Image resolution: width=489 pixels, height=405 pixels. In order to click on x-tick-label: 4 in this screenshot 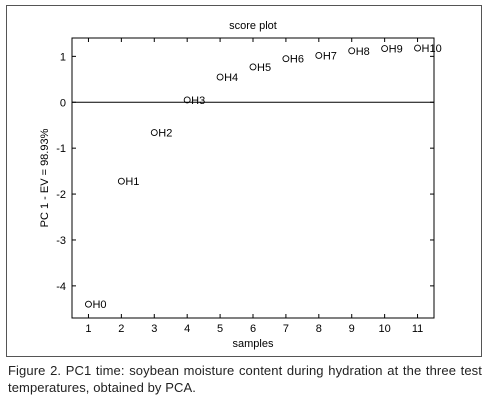, I will do `click(187, 329)`.